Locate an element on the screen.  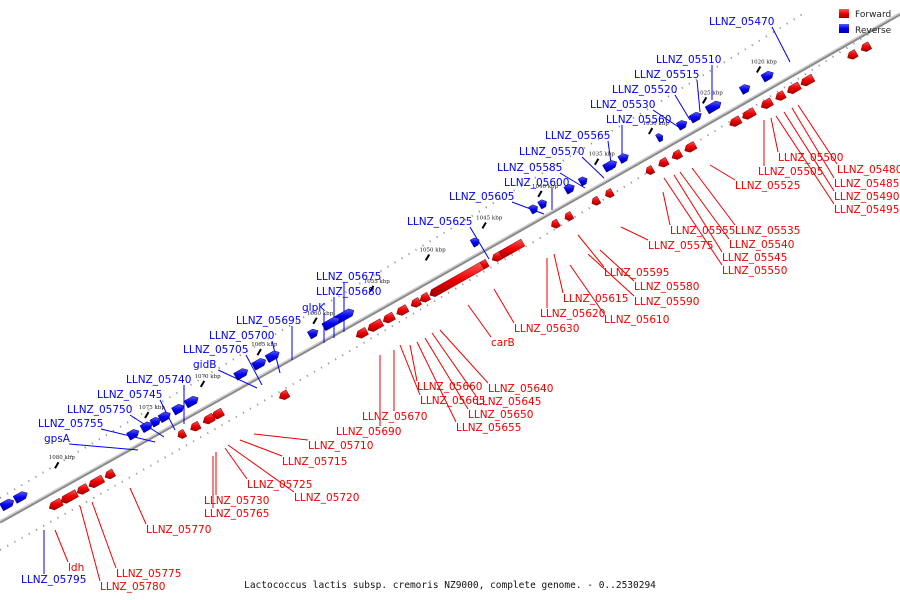
forward-gene-label-llnz-05770: LLNZ_05770 is located at coordinates (178, 530).